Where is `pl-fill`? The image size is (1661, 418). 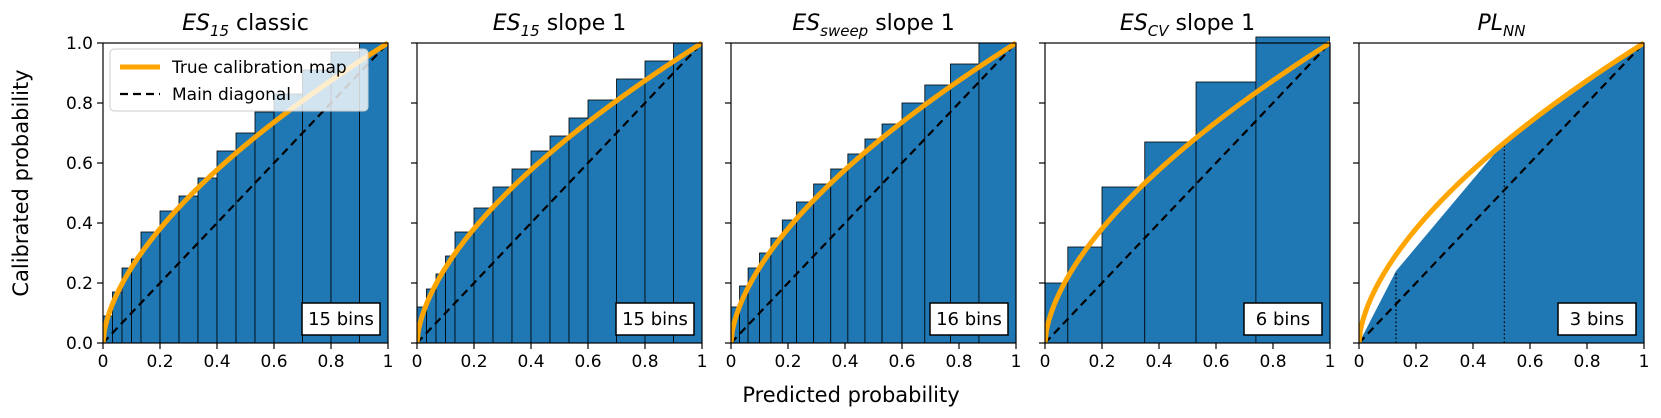
pl-fill is located at coordinates (1501, 193).